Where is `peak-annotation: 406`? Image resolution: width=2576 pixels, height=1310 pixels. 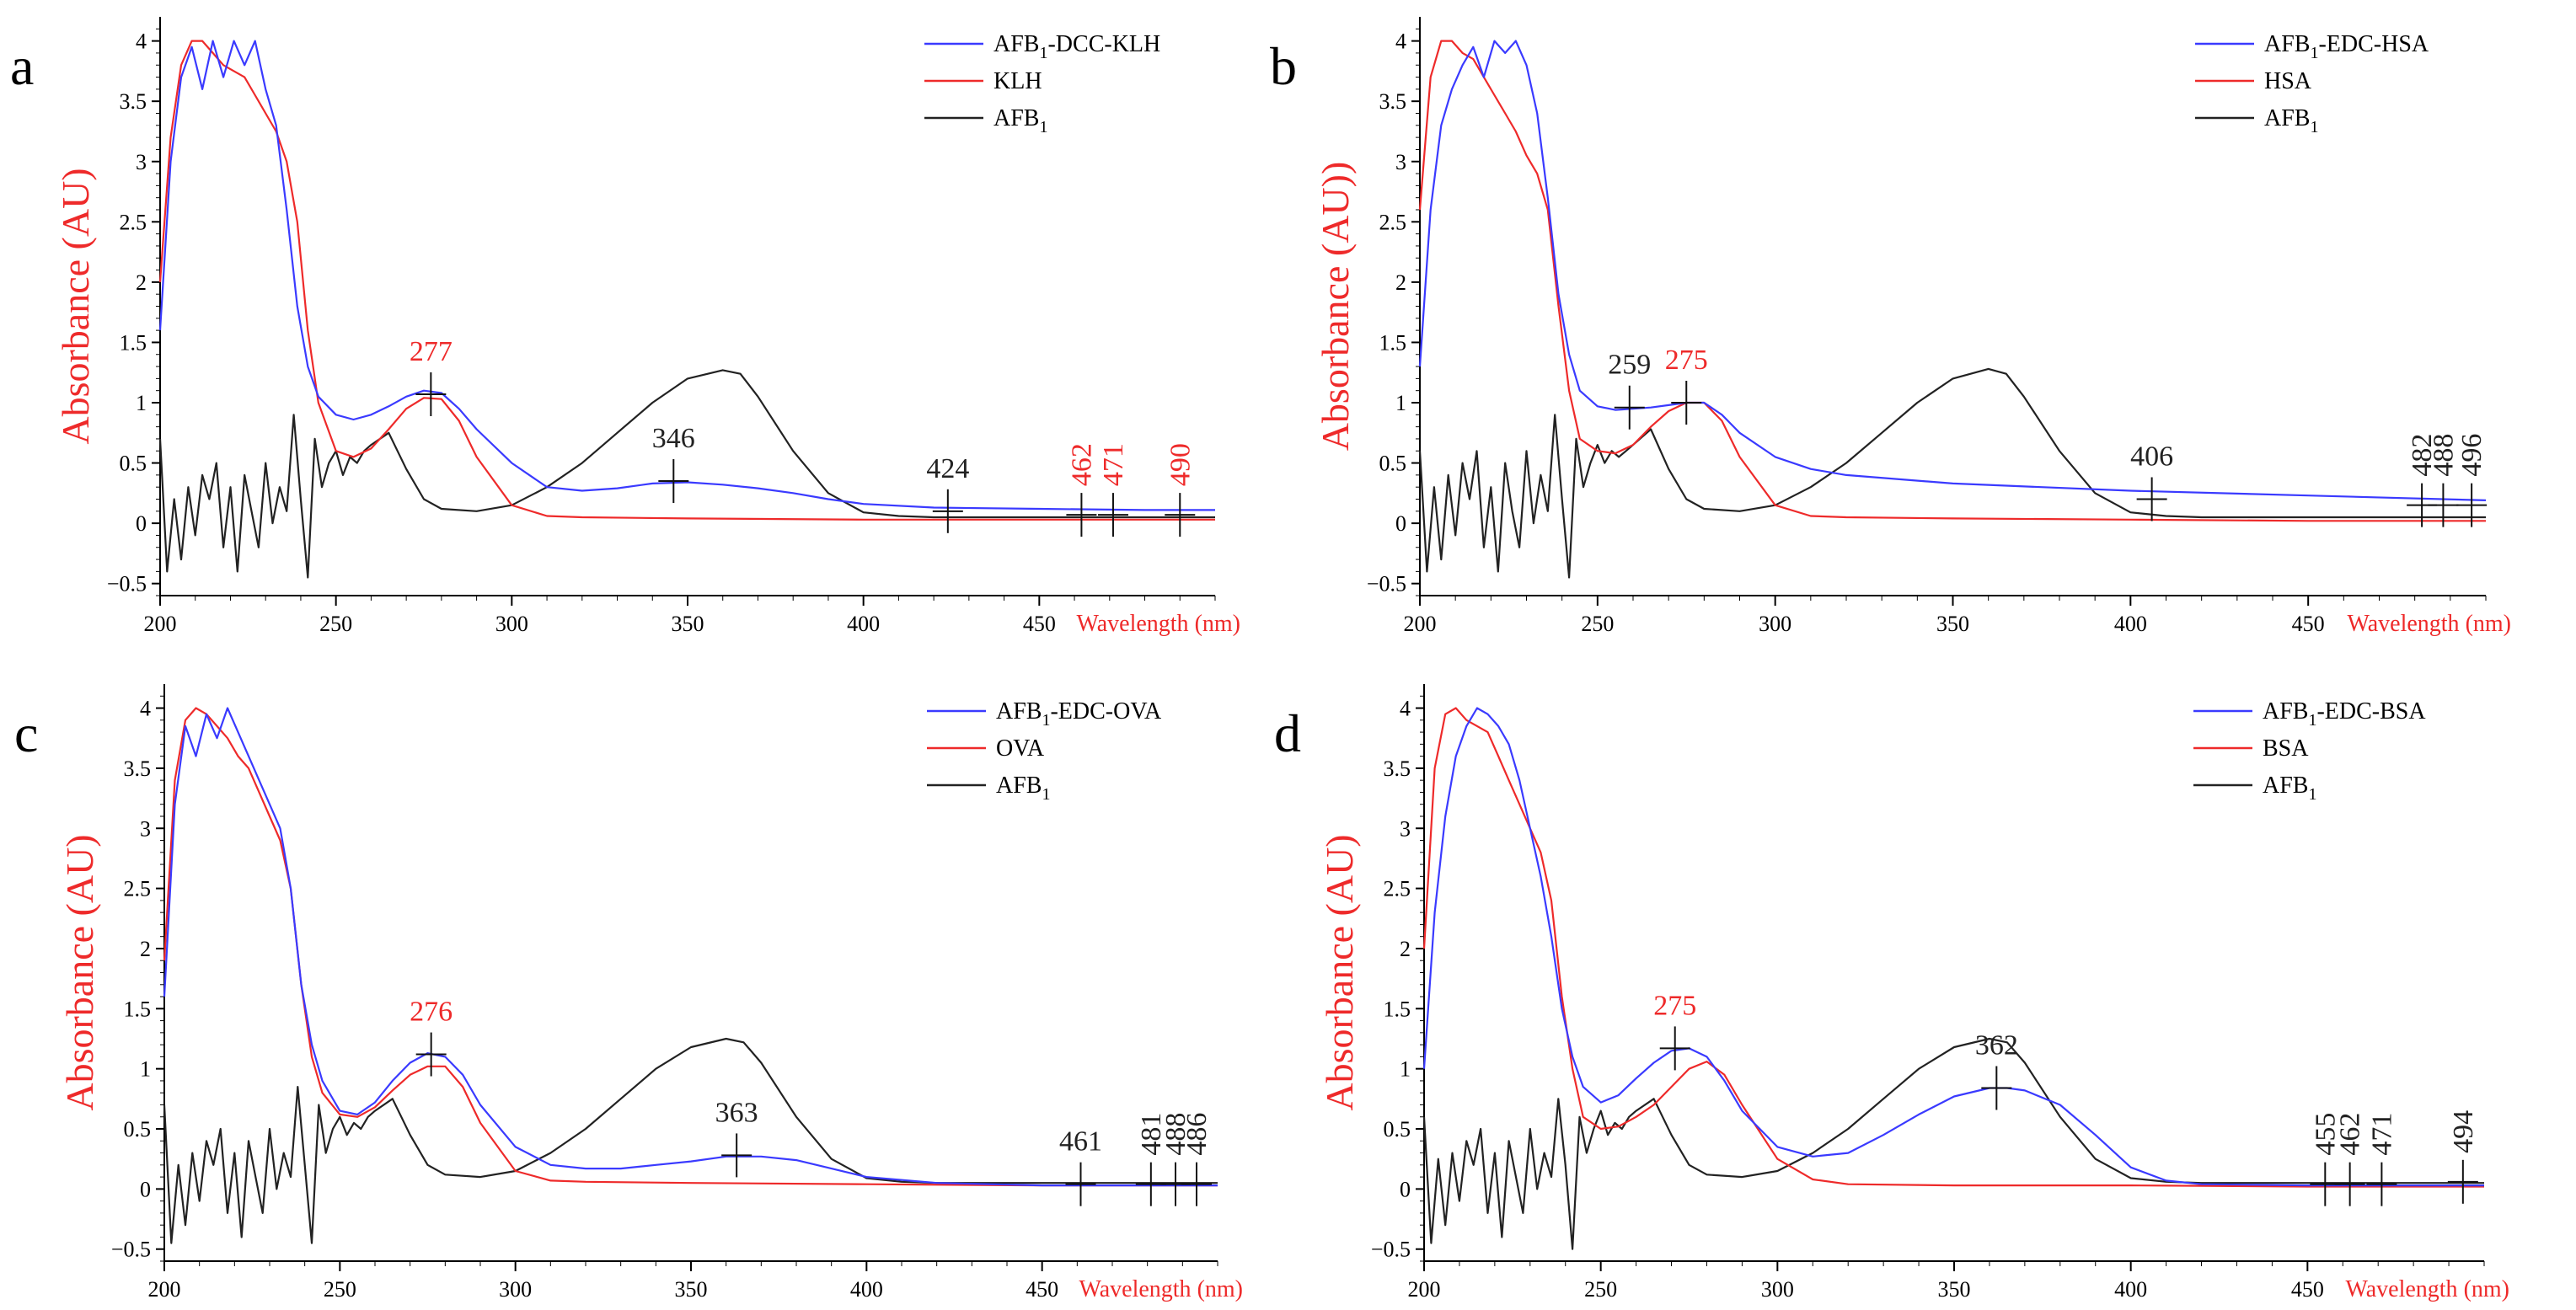
peak-annotation: 406 is located at coordinates (2151, 481).